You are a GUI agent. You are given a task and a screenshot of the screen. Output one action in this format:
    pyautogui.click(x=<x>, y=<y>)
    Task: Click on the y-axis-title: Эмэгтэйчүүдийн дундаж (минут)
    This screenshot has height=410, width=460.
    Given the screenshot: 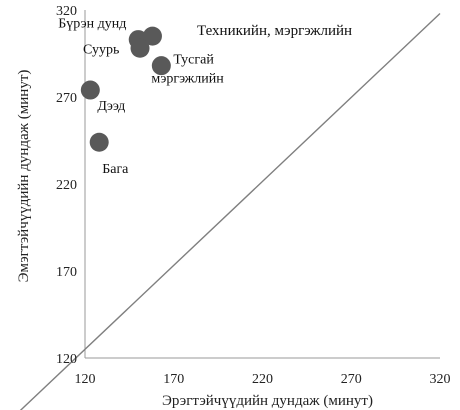 What is the action you would take?
    pyautogui.click(x=24, y=176)
    